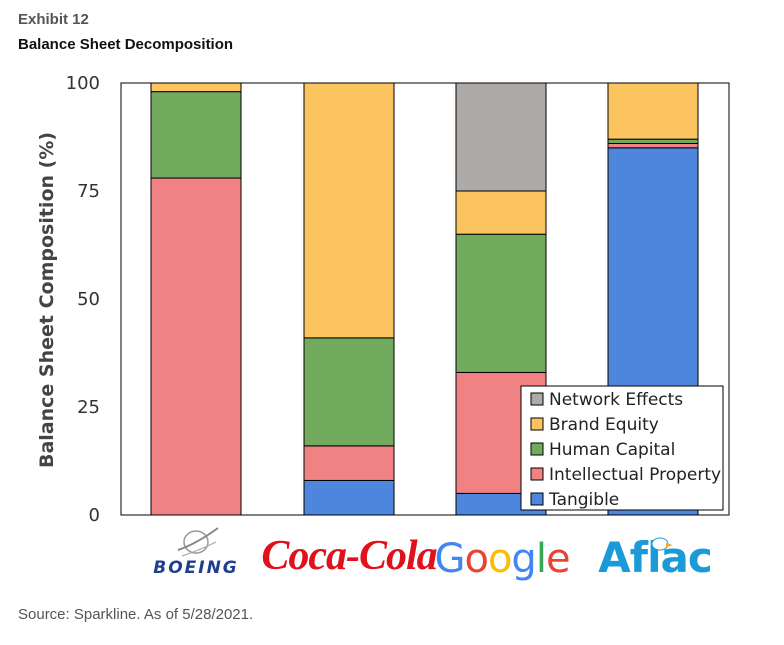 This screenshot has width=784, height=645. What do you see at coordinates (196, 87) in the screenshot?
I see `bar-segment-boeing-brand-equity` at bounding box center [196, 87].